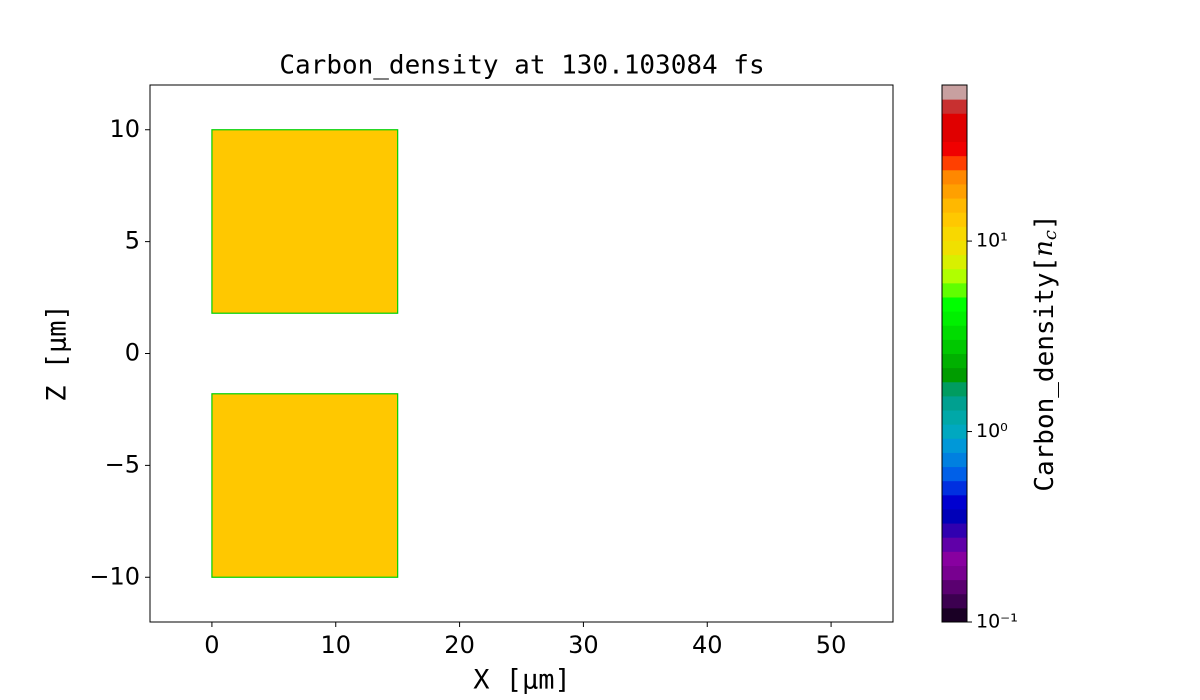 The height and width of the screenshot is (700, 1200). I want to click on chart-title: Carbon_density at 130.103084 fs, so click(521, 66).